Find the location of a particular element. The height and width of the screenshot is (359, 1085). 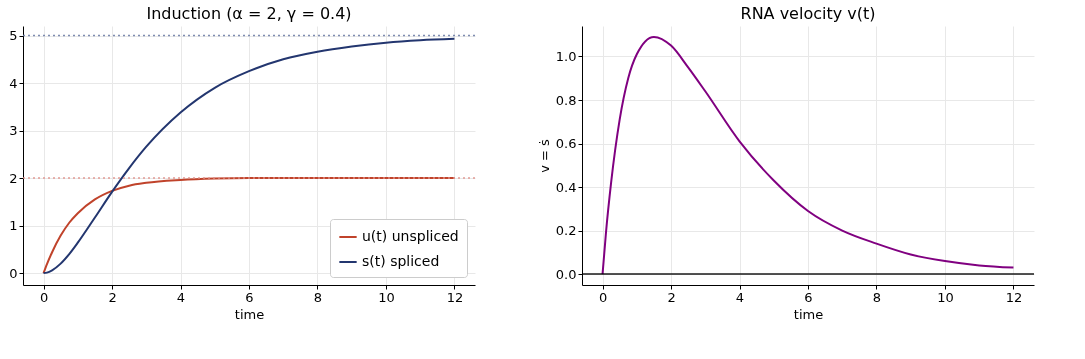

y-tick-label: 1.0 is located at coordinates (566, 56).